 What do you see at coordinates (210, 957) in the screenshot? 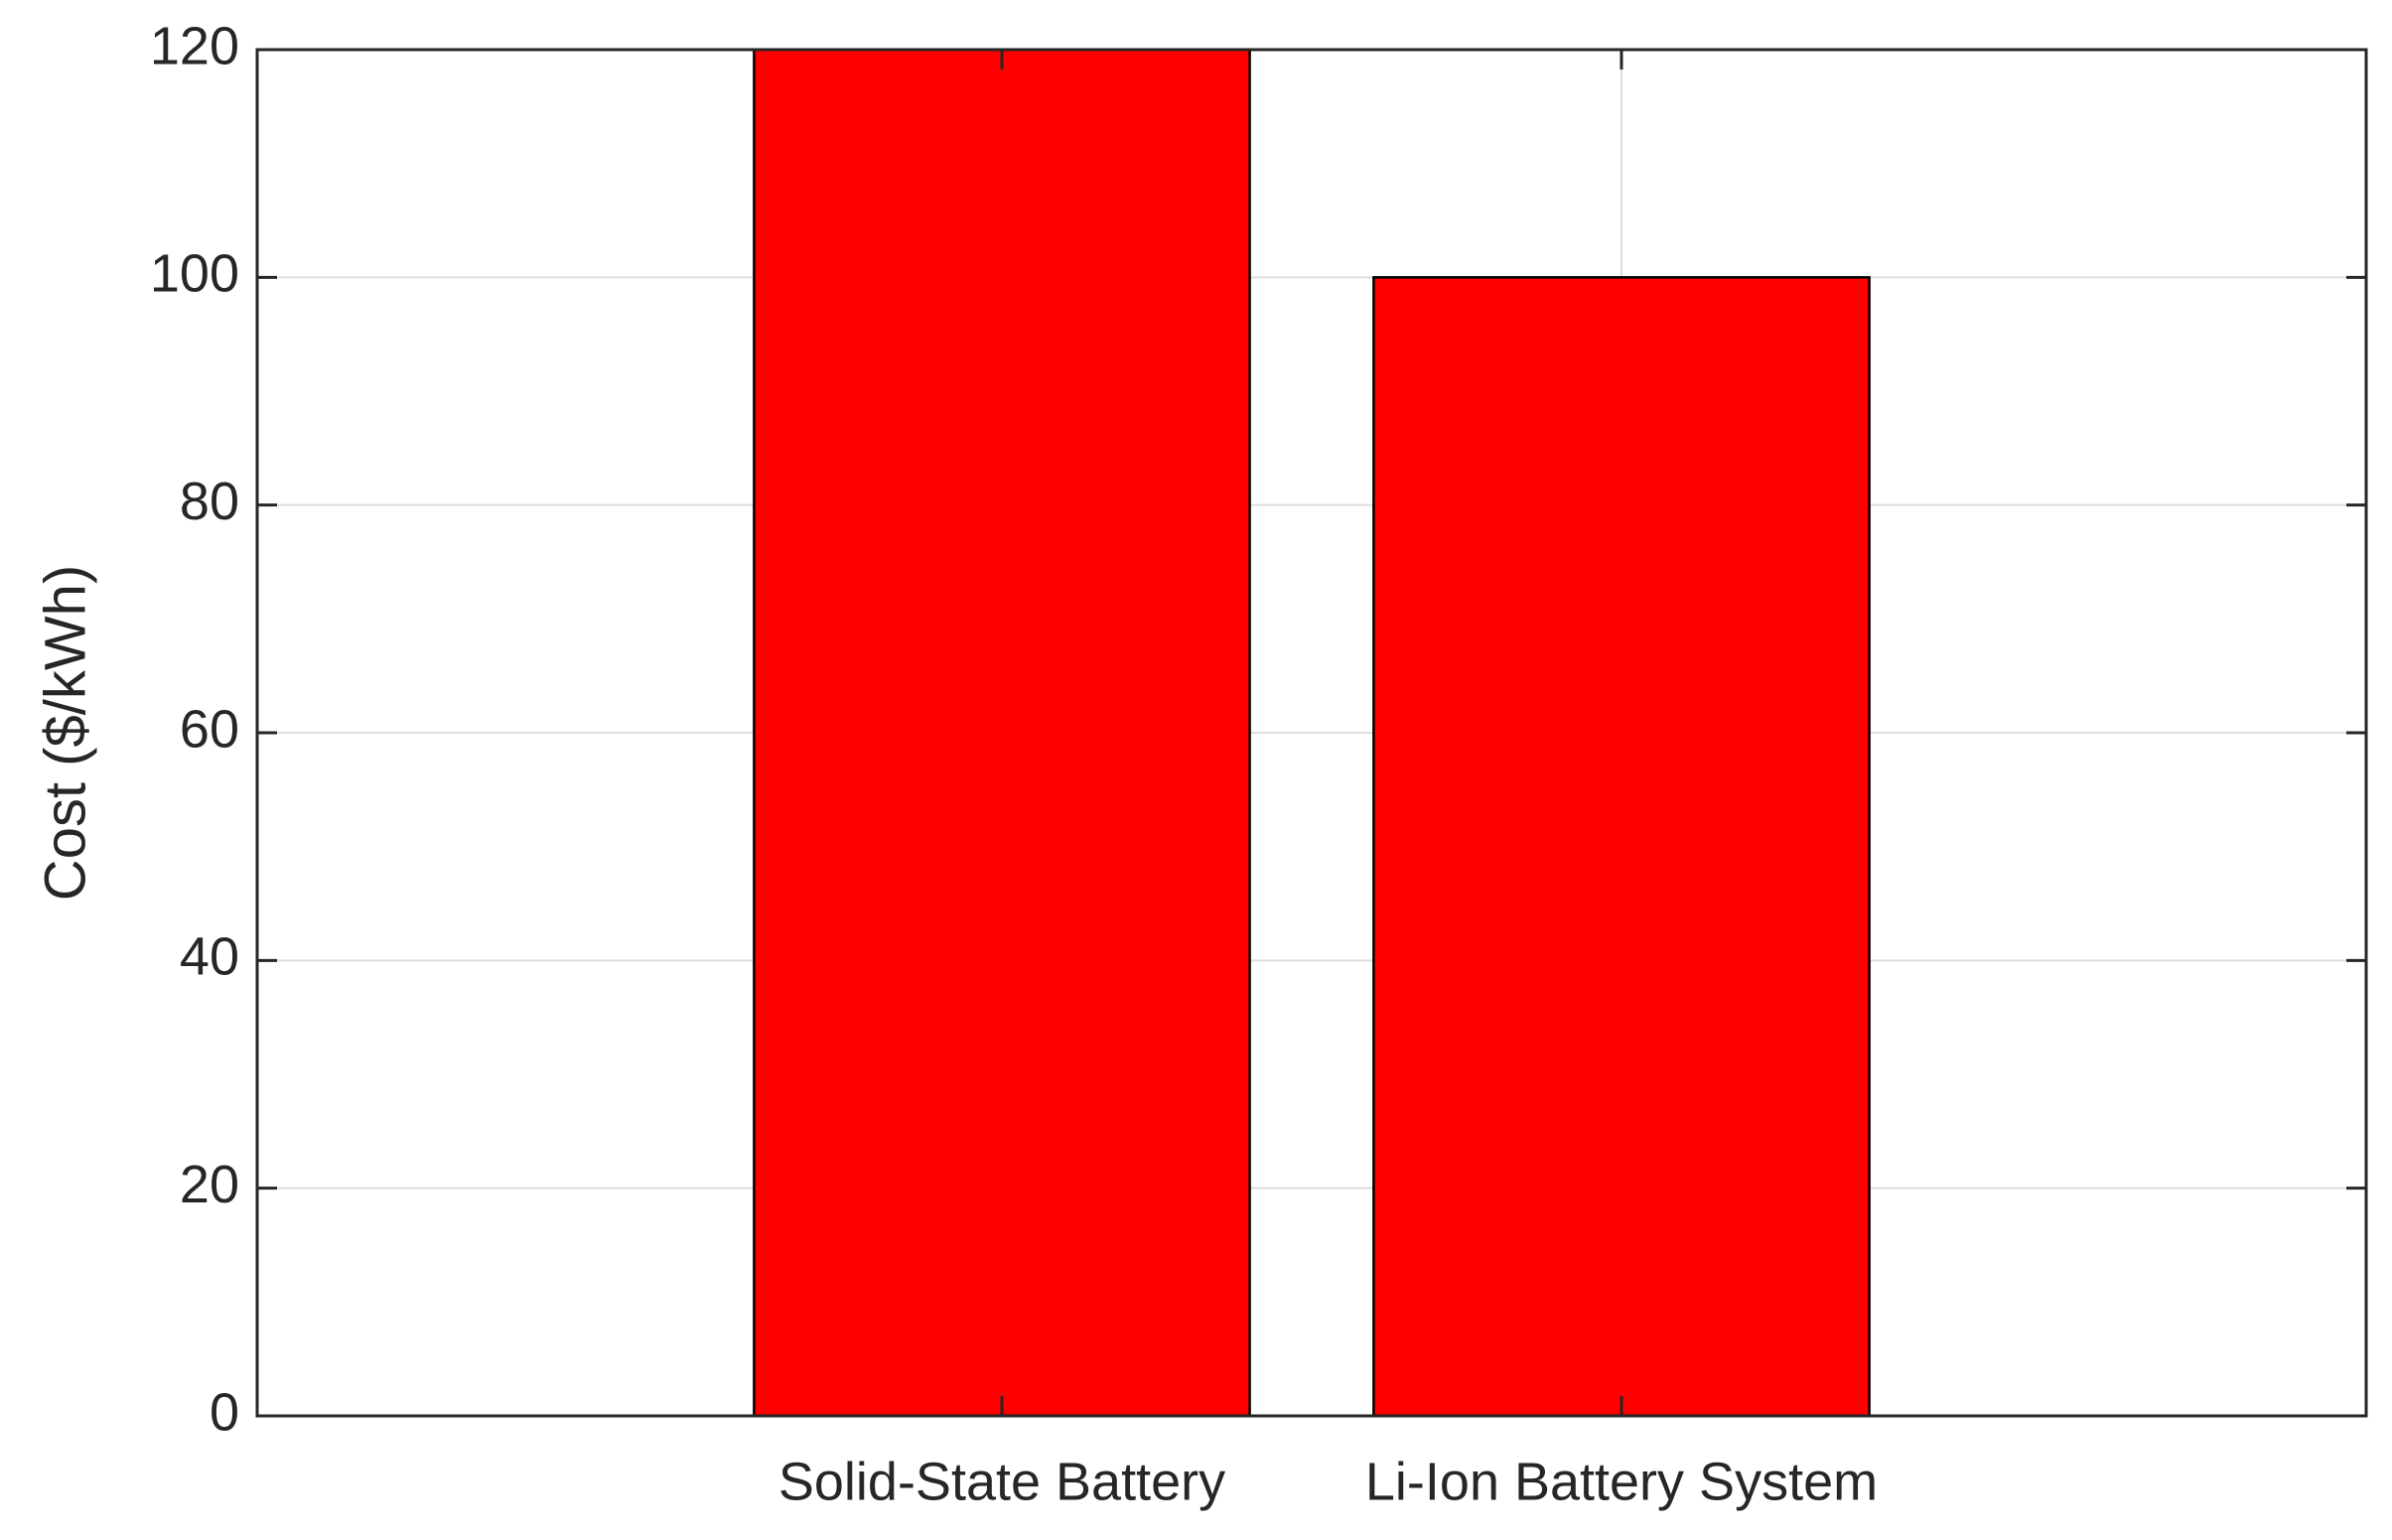
I see `y-tick-label: 40` at bounding box center [210, 957].